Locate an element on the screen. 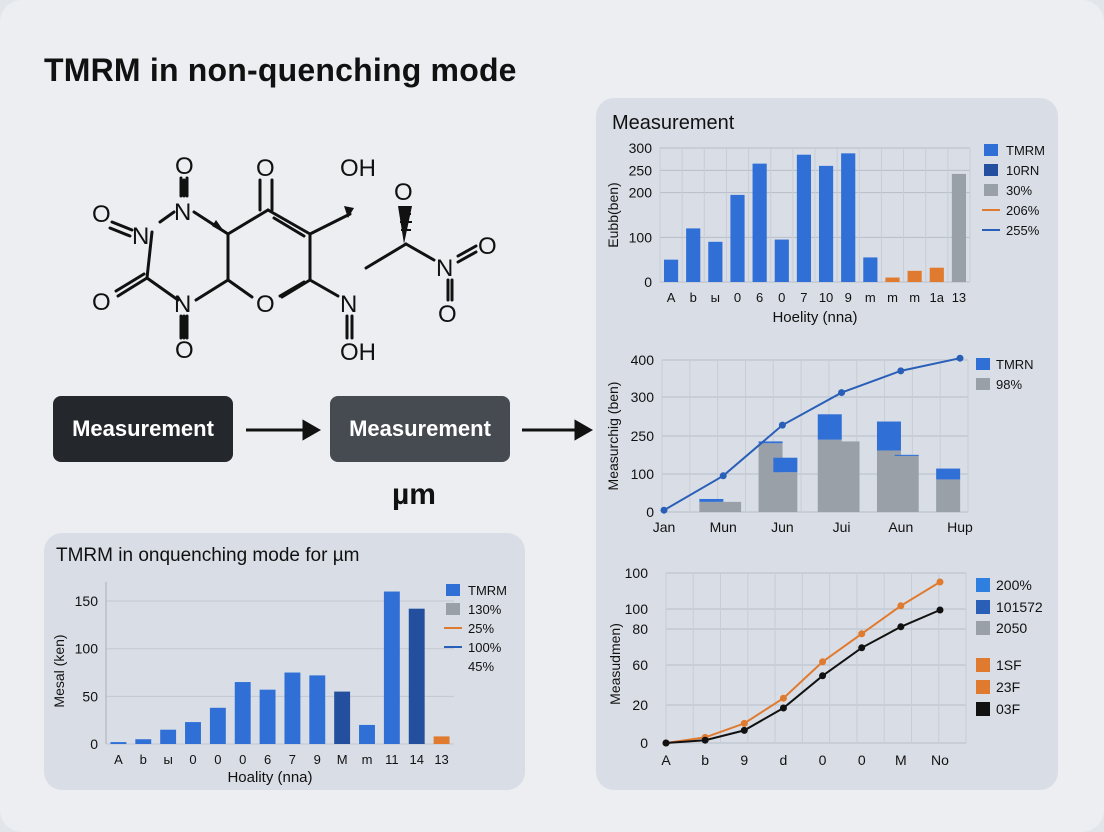 This screenshot has width=1104, height=832. x-tick-label: Mun is located at coordinates (723, 527).